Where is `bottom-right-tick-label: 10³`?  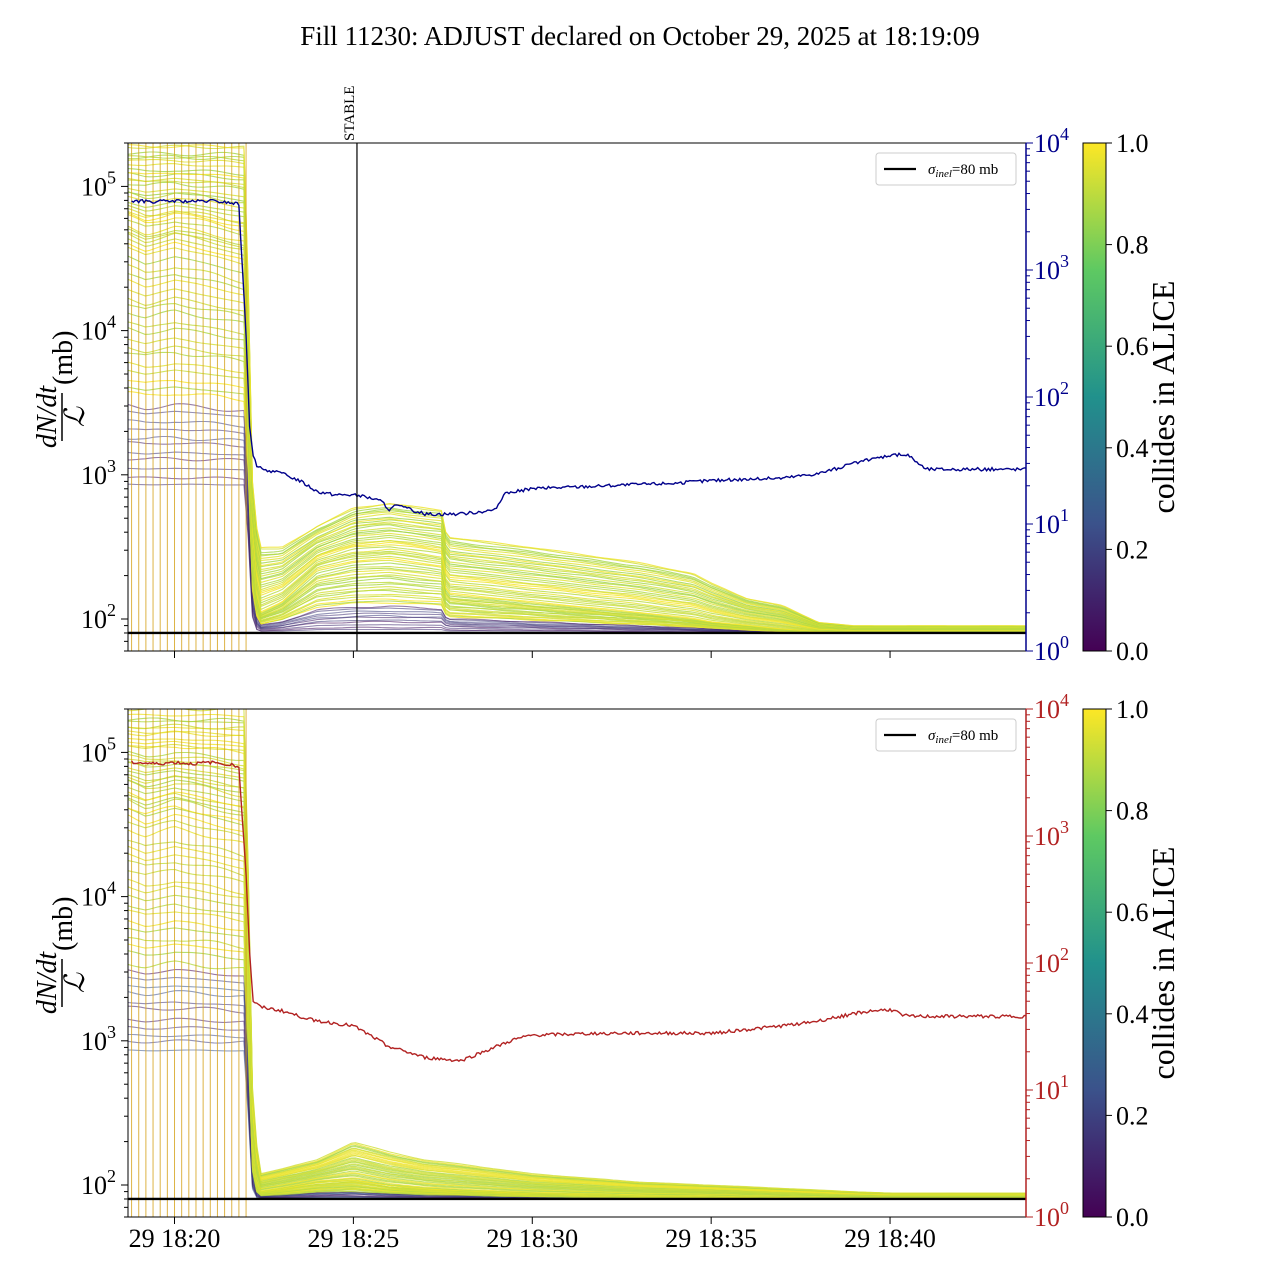 bottom-right-tick-label: 10³ is located at coordinates (1051, 834).